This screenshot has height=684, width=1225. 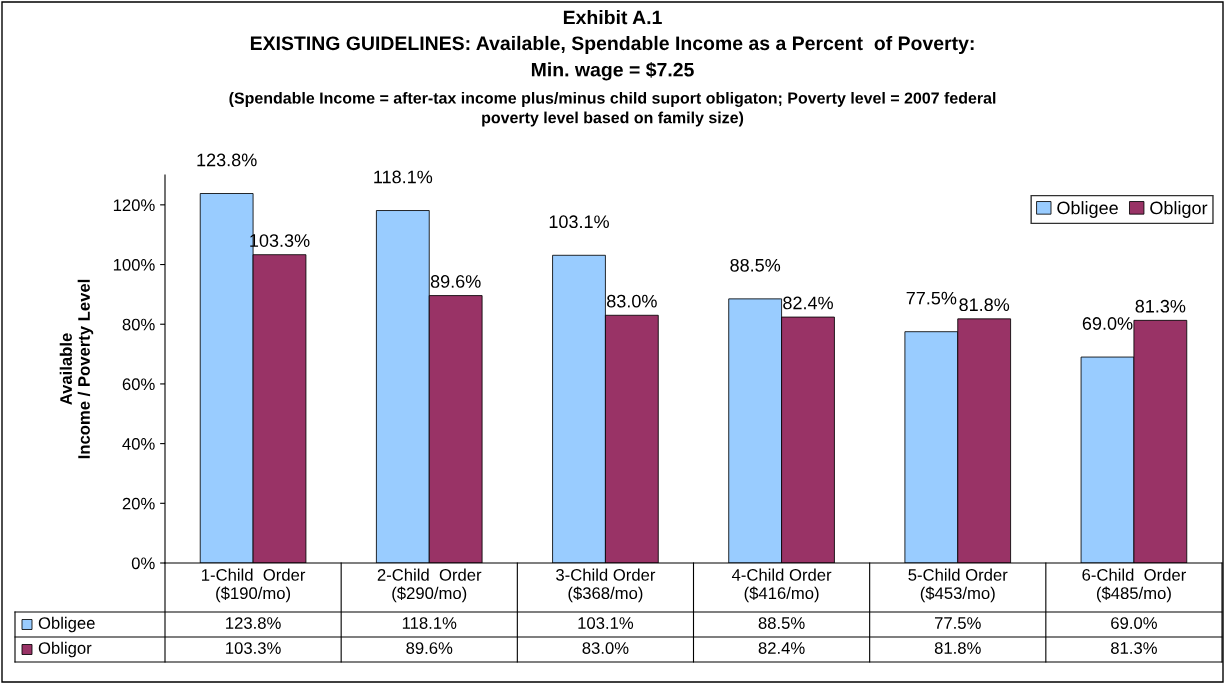 What do you see at coordinates (455, 281) in the screenshot?
I see `text: 89.6%` at bounding box center [455, 281].